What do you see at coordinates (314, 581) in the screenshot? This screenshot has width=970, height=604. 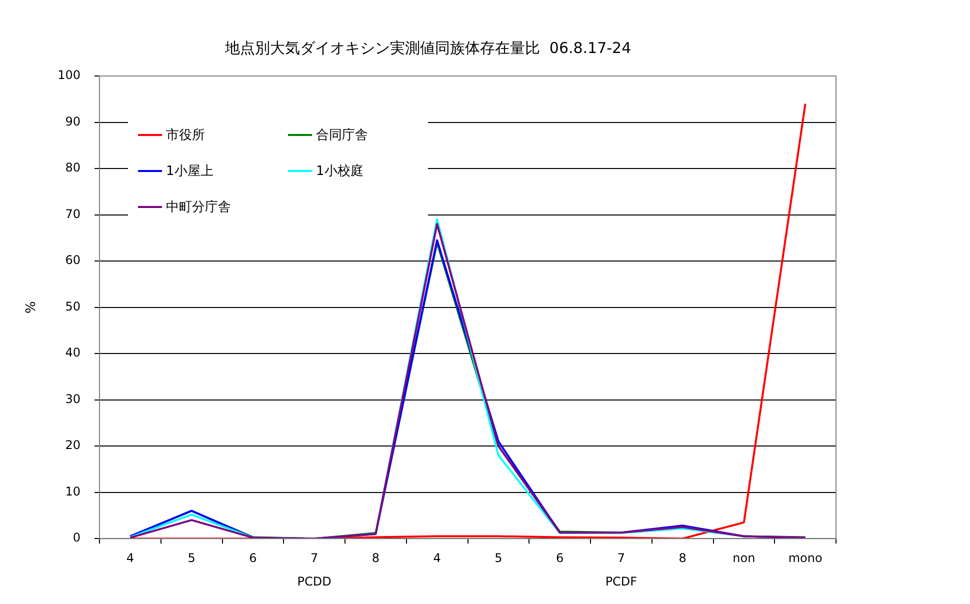 I see `text: PCDD` at bounding box center [314, 581].